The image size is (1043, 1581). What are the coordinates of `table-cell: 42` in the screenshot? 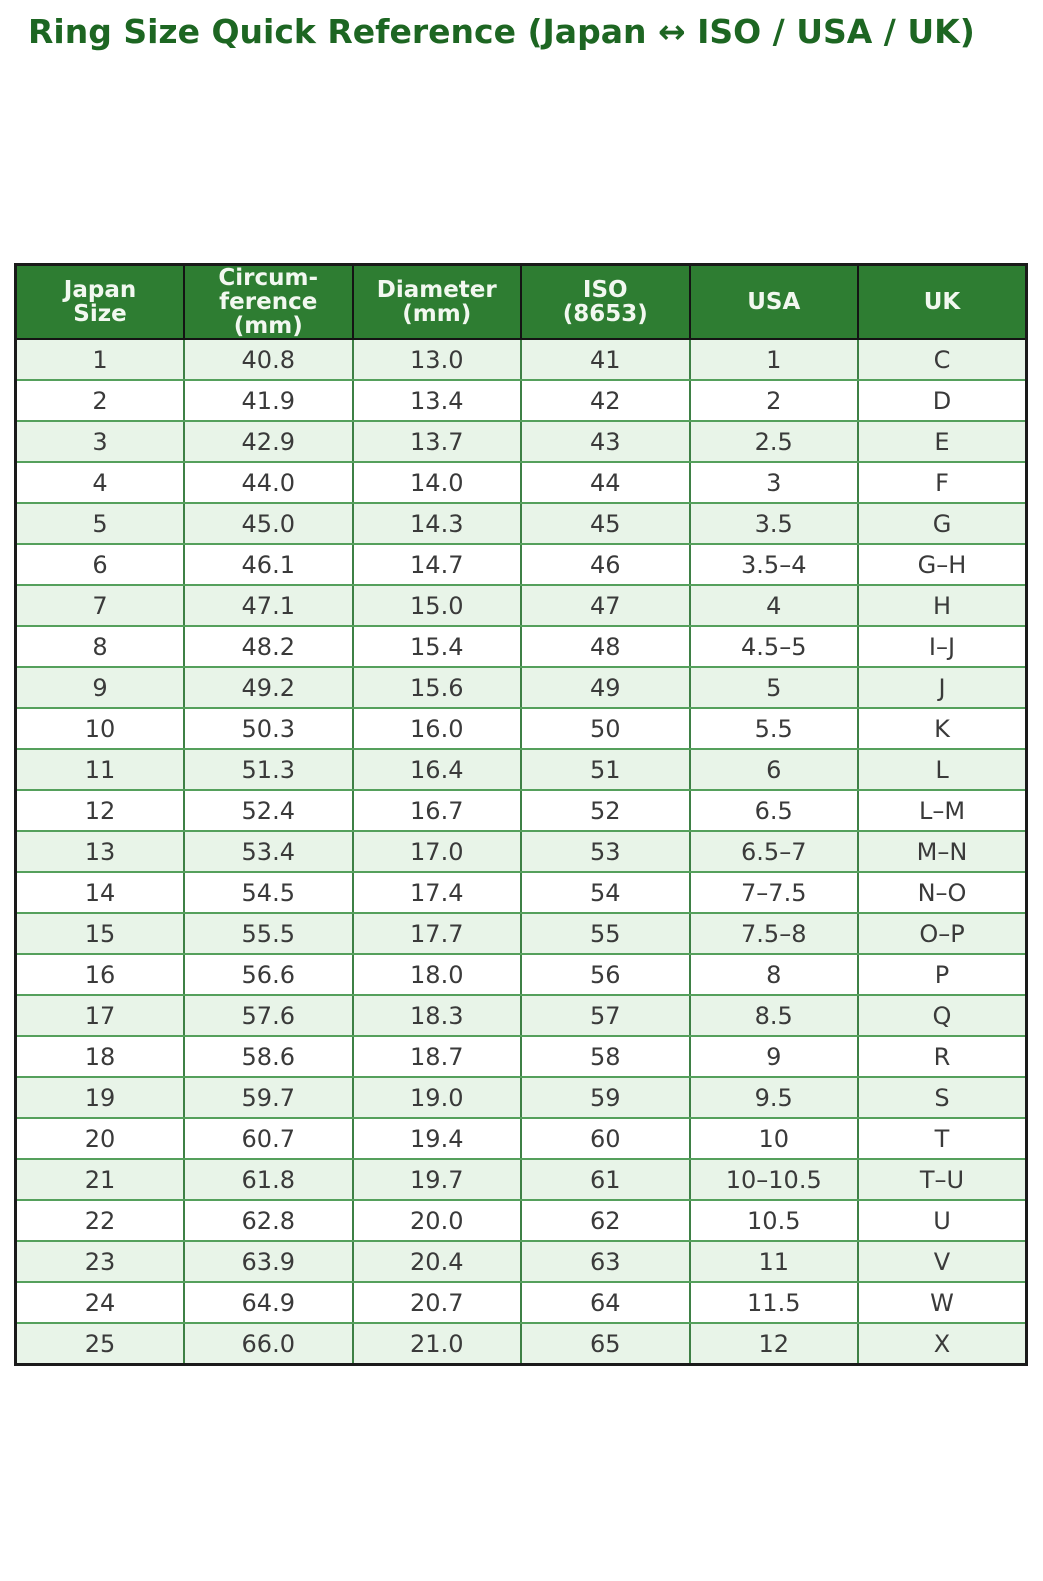 It's located at (605, 400).